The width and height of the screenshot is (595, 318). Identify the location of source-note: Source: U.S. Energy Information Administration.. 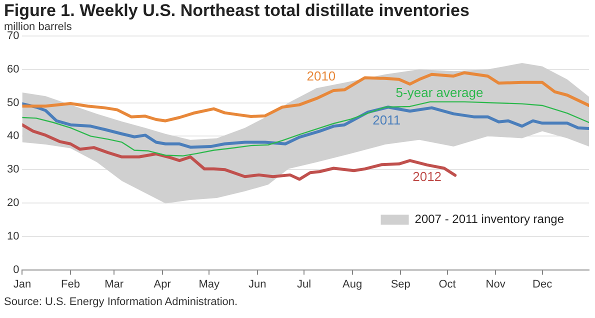
(121, 302).